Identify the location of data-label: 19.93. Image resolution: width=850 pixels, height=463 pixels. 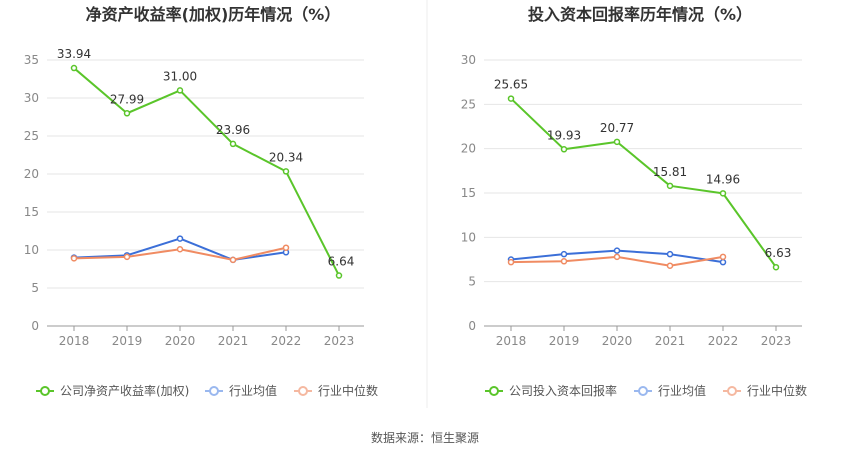
(564, 135).